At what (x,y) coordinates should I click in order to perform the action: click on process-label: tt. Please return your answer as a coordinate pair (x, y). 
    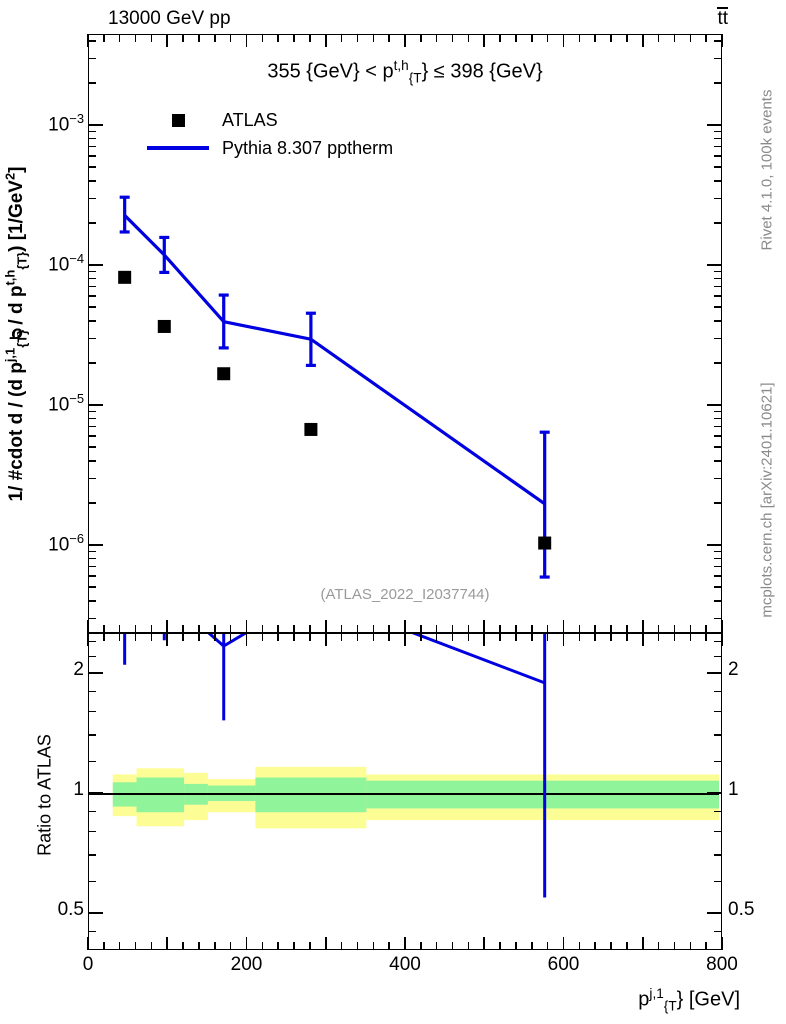
    Looking at the image, I should click on (722, 18).